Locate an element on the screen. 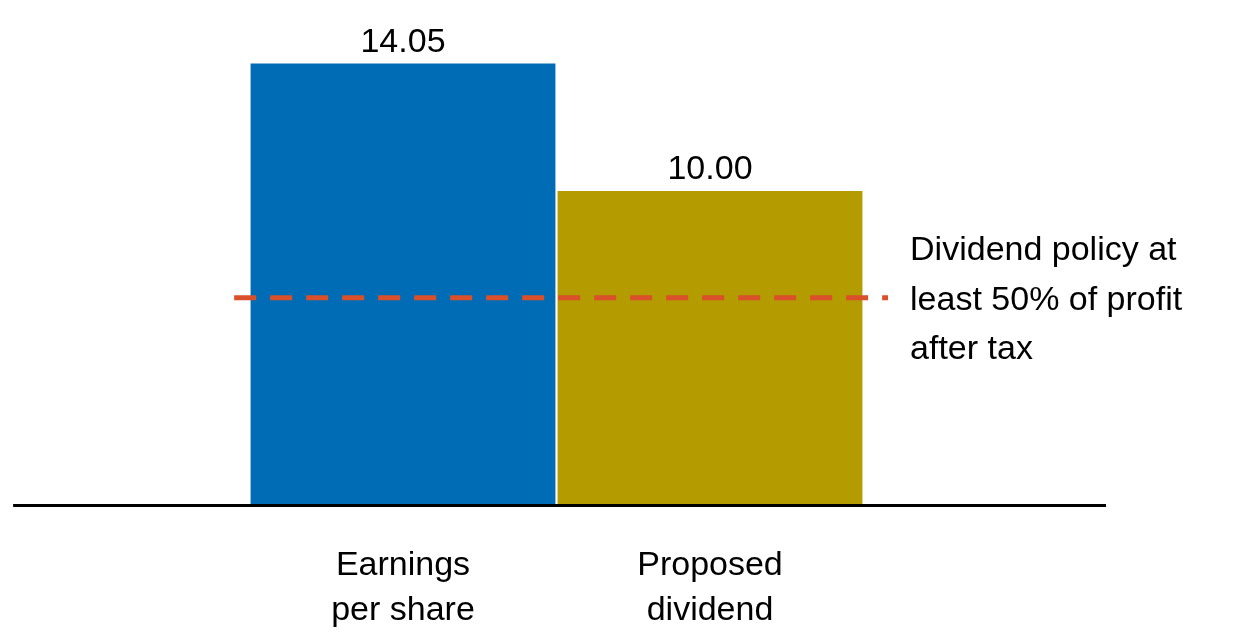 Image resolution: width=1251 pixels, height=636 pixels. x-tick-label: Earnings per share is located at coordinates (403, 585).